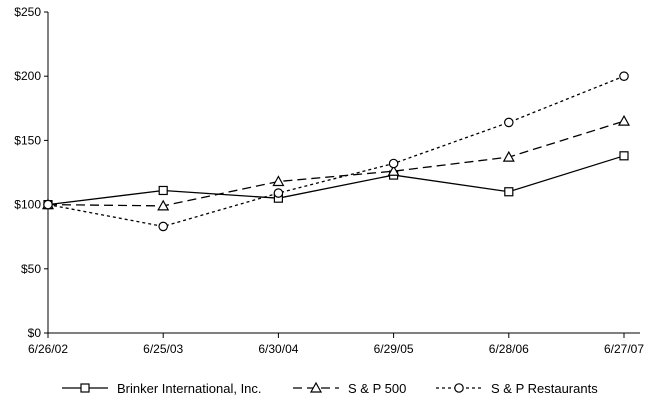 This screenshot has width=655, height=403. I want to click on x-tick-label: 6/26/02, so click(48, 349).